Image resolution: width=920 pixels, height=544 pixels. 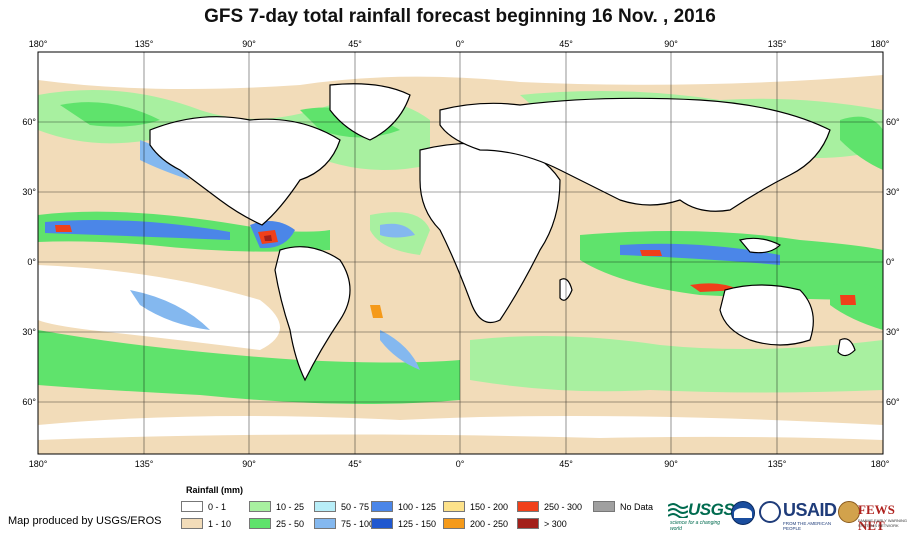 I want to click on greenland, so click(x=370, y=112).